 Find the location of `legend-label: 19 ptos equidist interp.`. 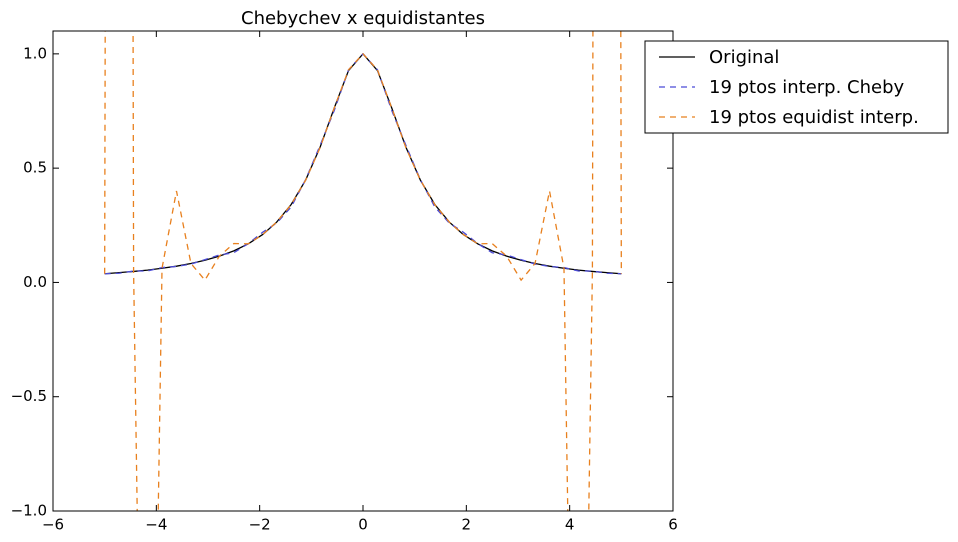

legend-label: 19 ptos equidist interp. is located at coordinates (814, 117).